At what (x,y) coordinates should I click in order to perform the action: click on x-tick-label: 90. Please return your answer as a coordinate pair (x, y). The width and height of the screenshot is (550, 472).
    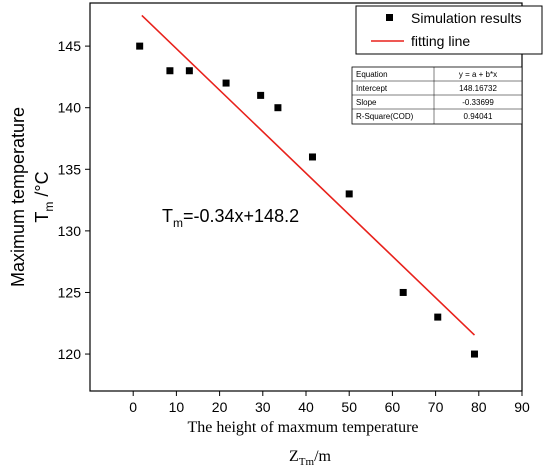
    Looking at the image, I should click on (522, 407).